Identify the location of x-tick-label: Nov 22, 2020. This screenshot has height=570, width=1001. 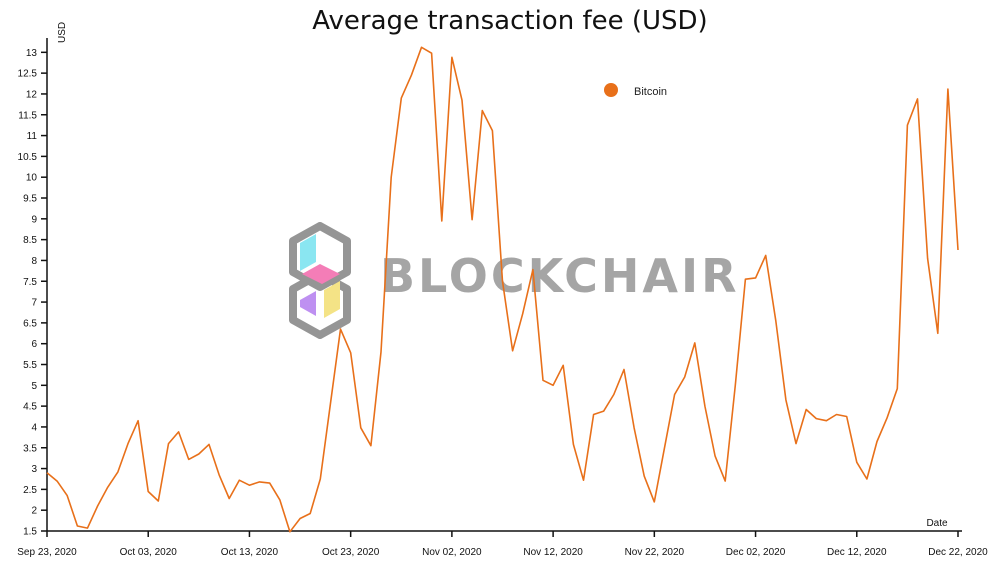
(655, 552).